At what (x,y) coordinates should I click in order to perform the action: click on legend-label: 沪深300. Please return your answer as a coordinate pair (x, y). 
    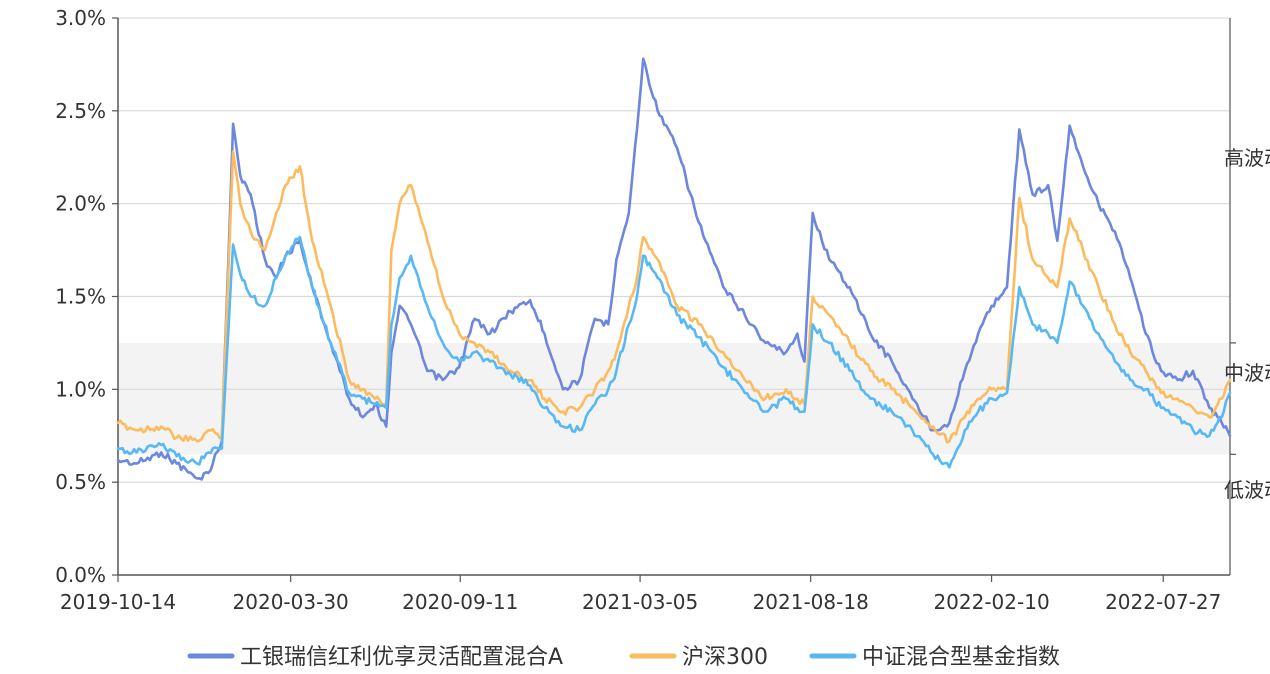
    Looking at the image, I should click on (725, 657).